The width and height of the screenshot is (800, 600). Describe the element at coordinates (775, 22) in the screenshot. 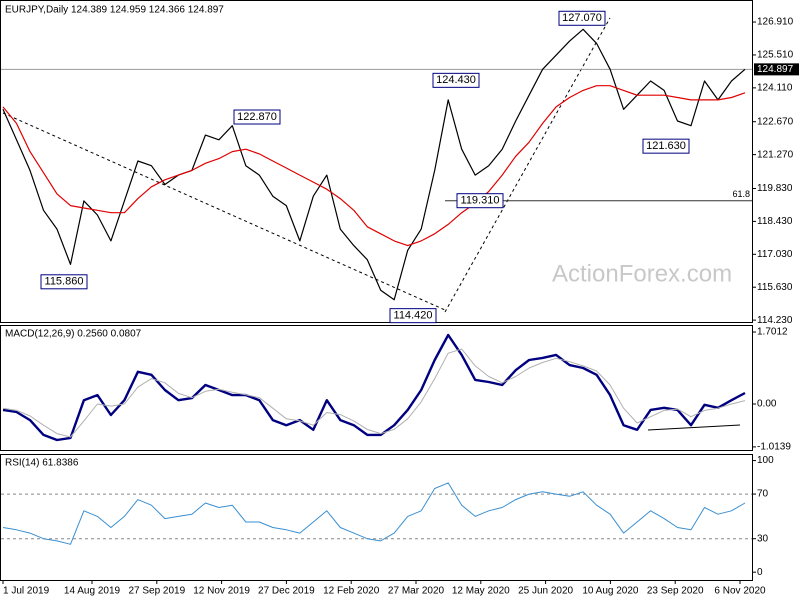

I see `y-tick-label: 126.910` at that location.